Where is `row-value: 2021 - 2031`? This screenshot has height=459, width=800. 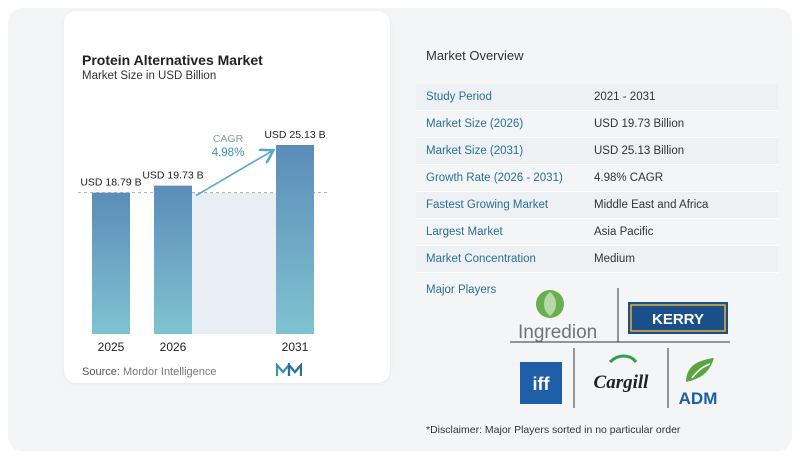 row-value: 2021 - 2031 is located at coordinates (625, 97).